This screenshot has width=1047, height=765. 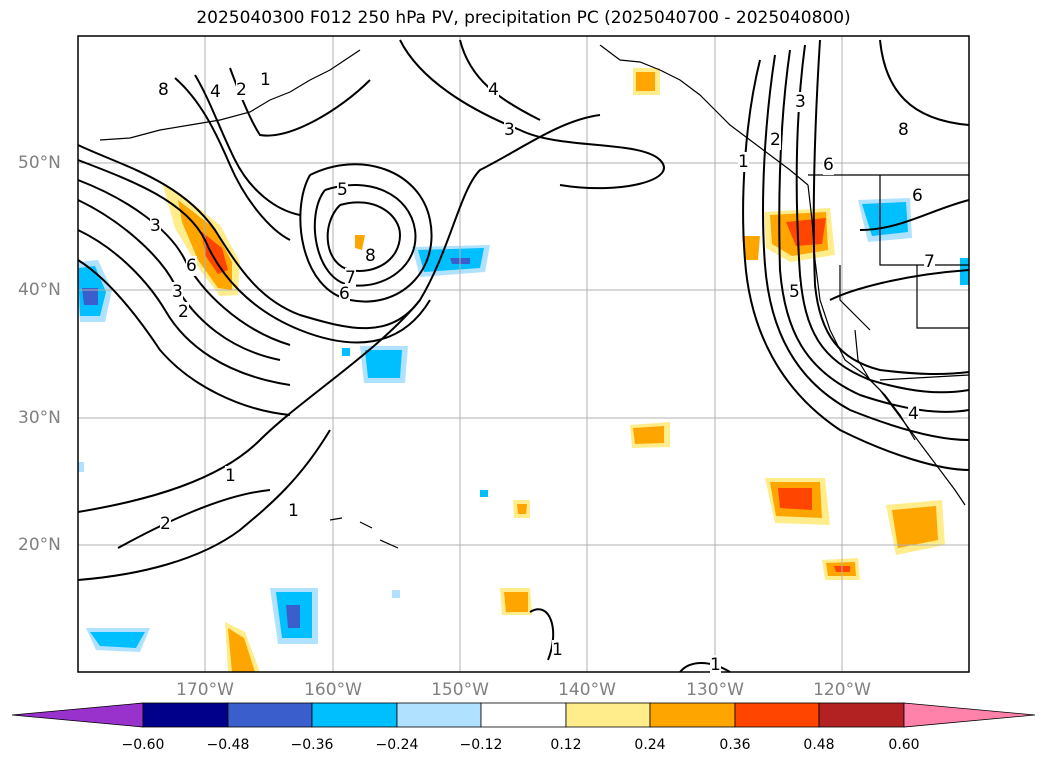 I want to click on lat-label: 40°N, so click(x=39, y=290).